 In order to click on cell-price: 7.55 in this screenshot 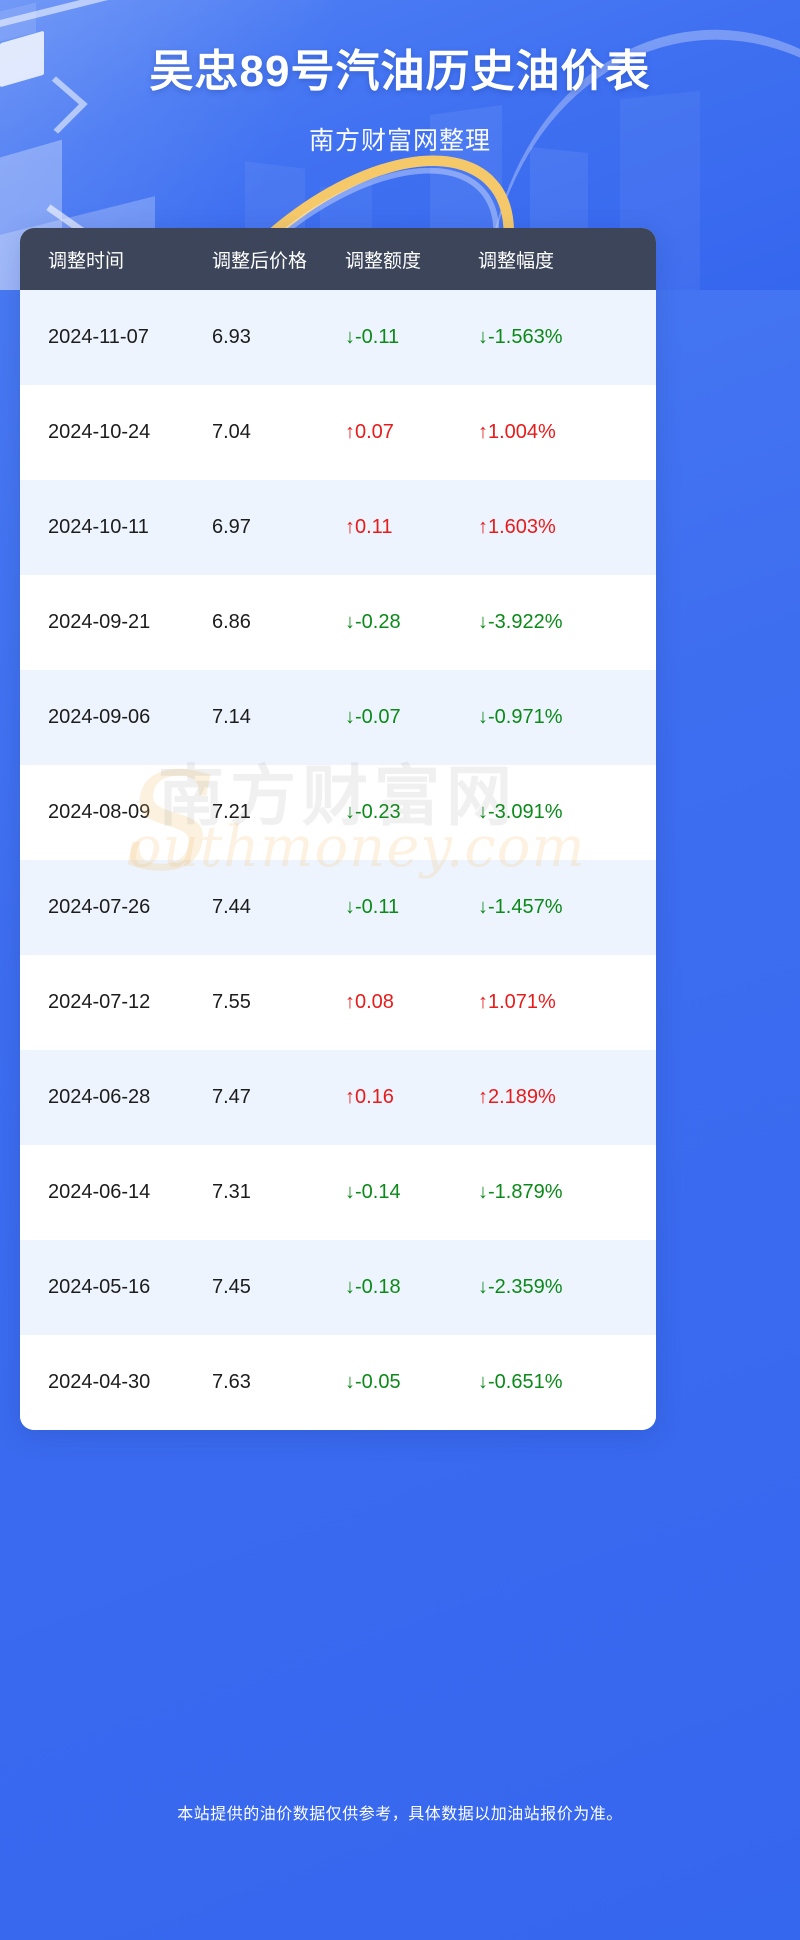, I will do `click(231, 1002)`.